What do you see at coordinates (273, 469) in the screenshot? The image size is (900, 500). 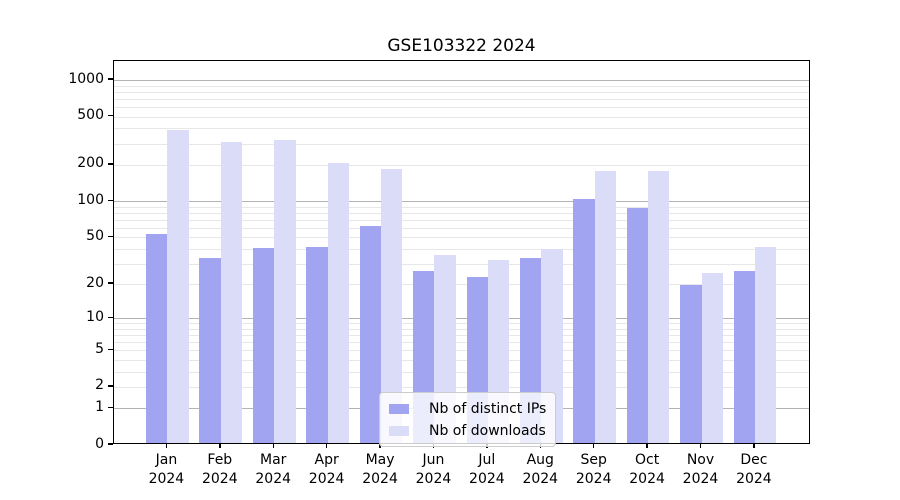 I see `x-tick-label-mar: Mar 2024` at bounding box center [273, 469].